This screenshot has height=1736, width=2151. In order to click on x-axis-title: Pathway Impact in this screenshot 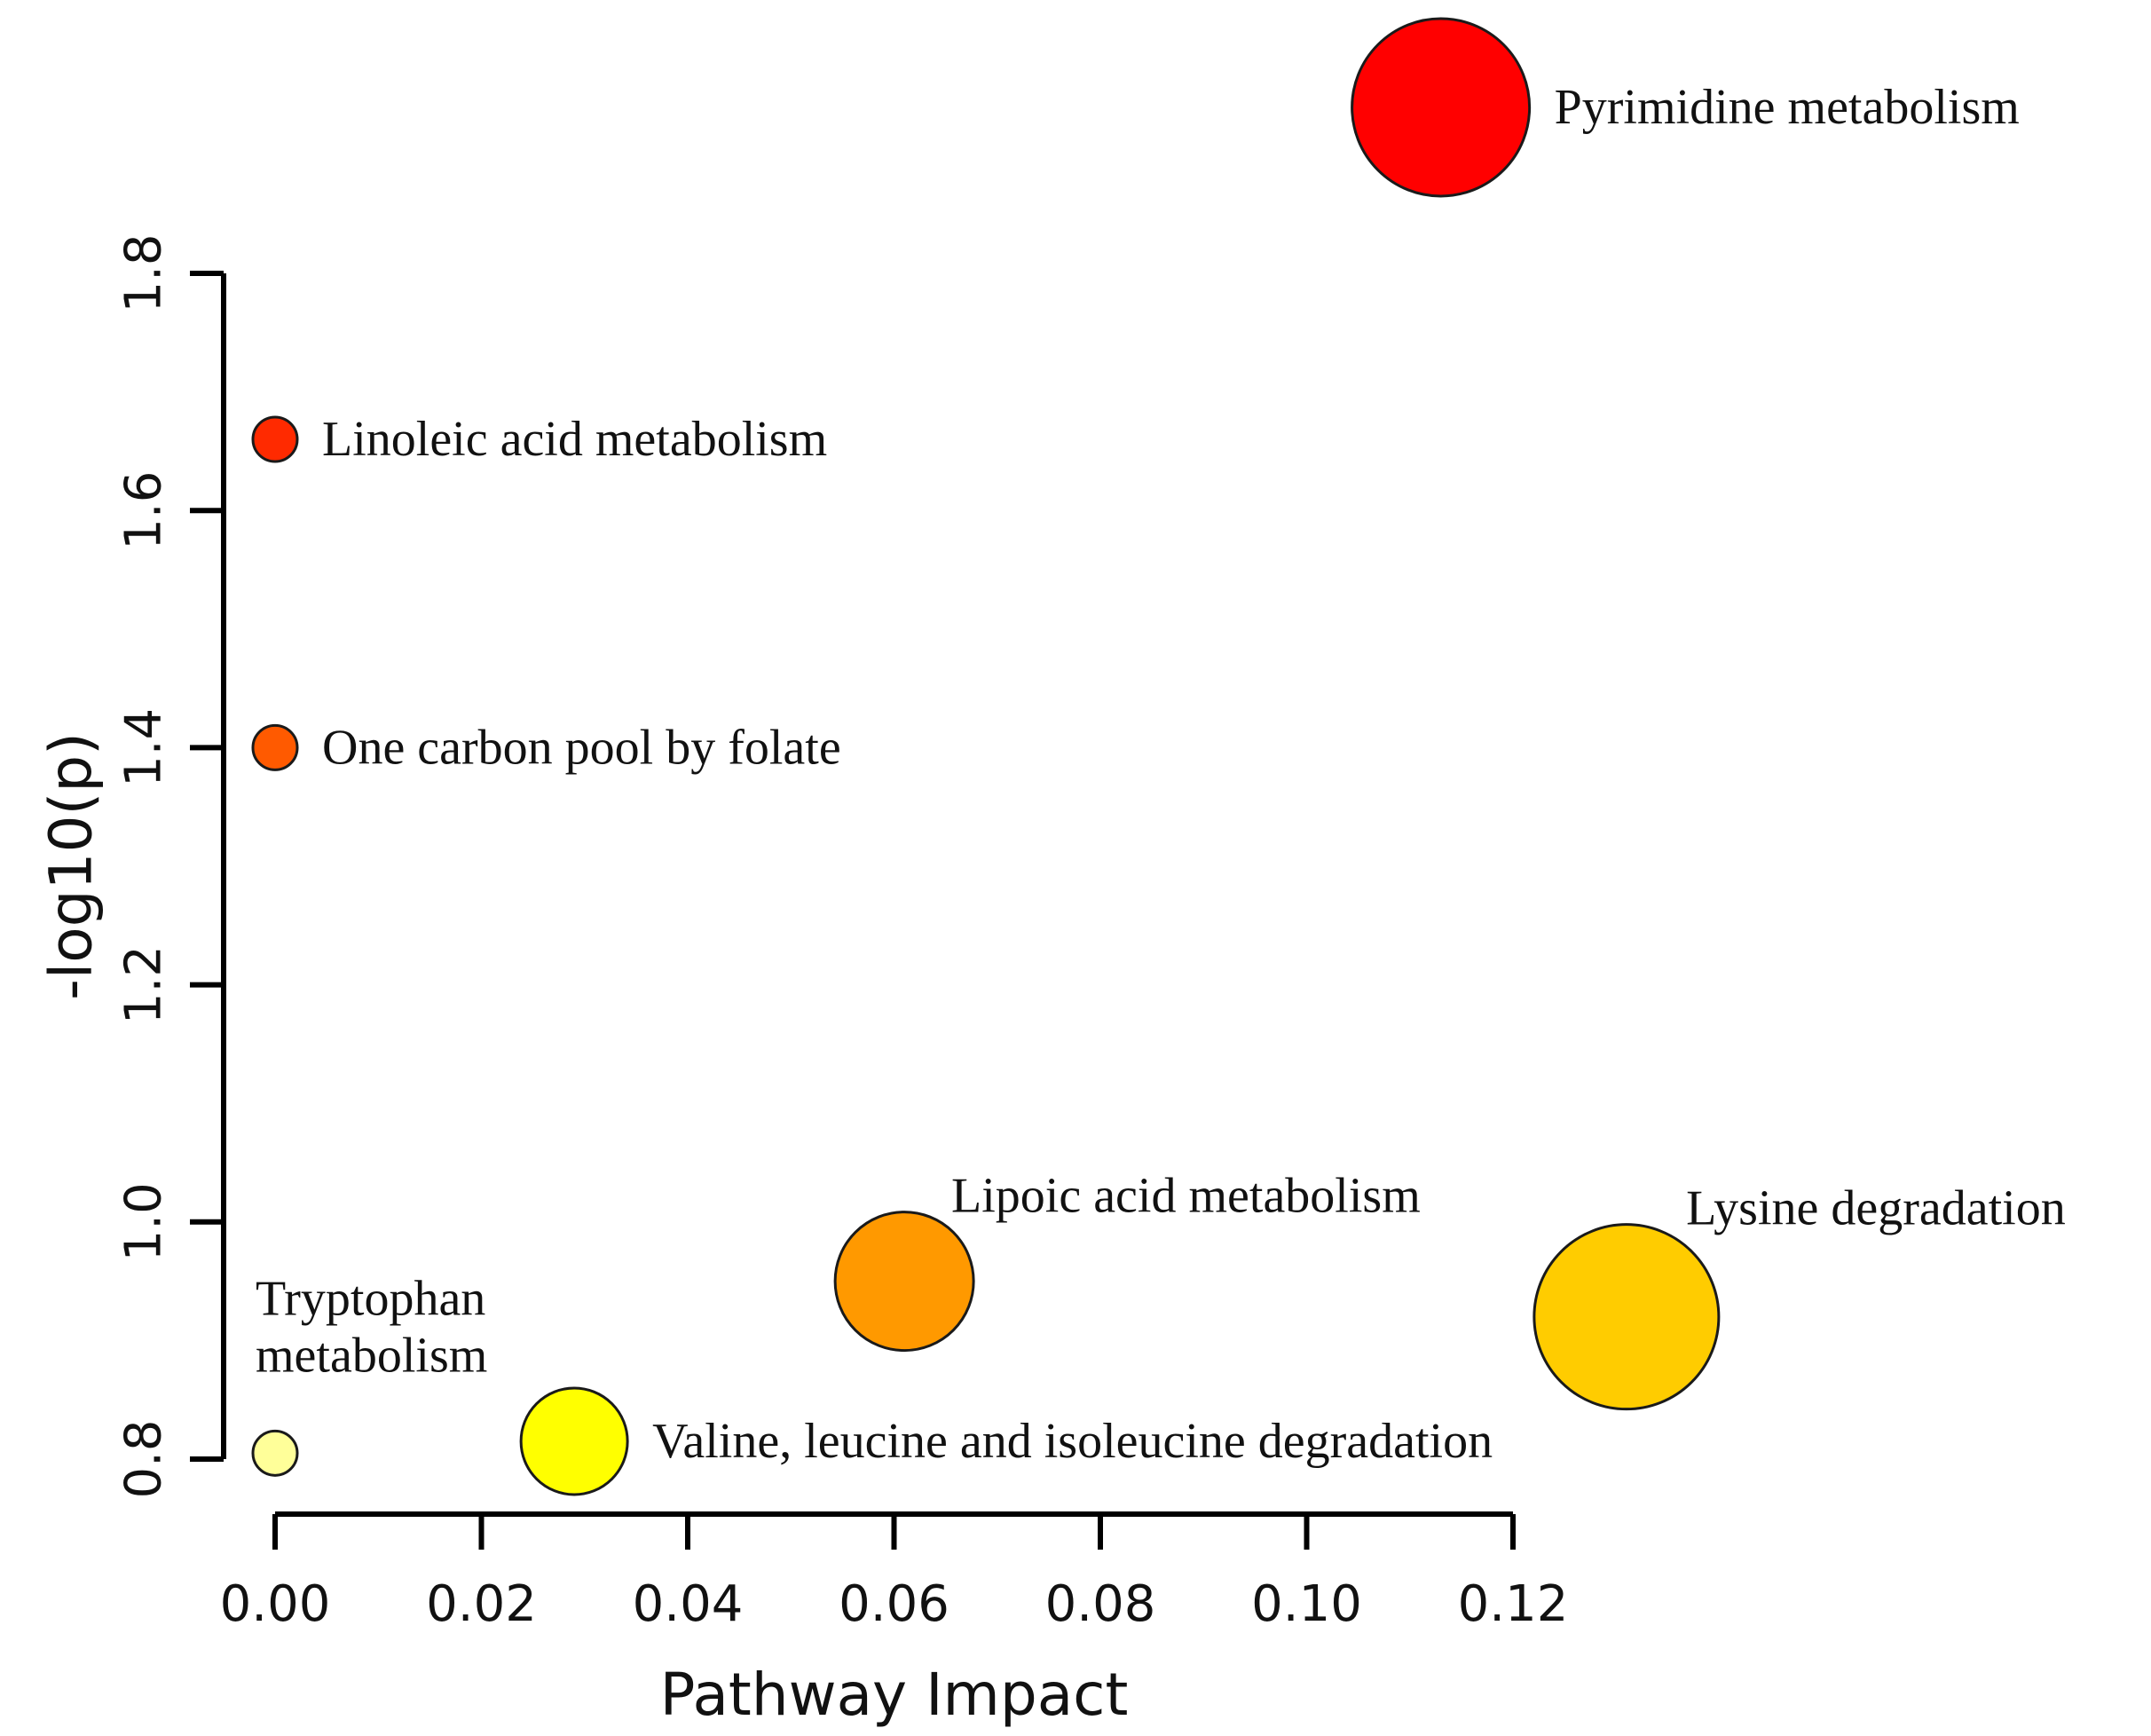, I will do `click(895, 1695)`.